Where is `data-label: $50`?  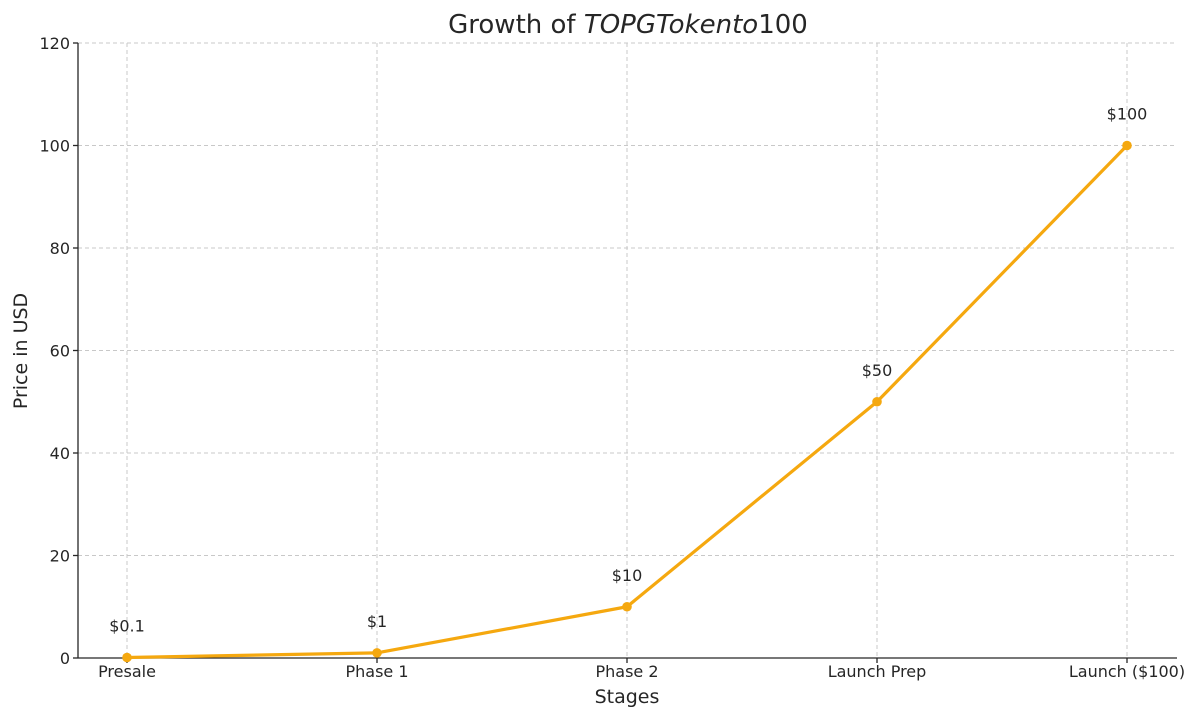 data-label: $50 is located at coordinates (877, 370).